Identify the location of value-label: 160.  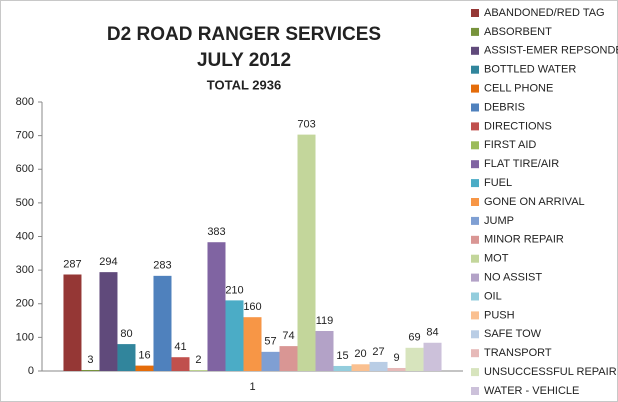
(252, 307).